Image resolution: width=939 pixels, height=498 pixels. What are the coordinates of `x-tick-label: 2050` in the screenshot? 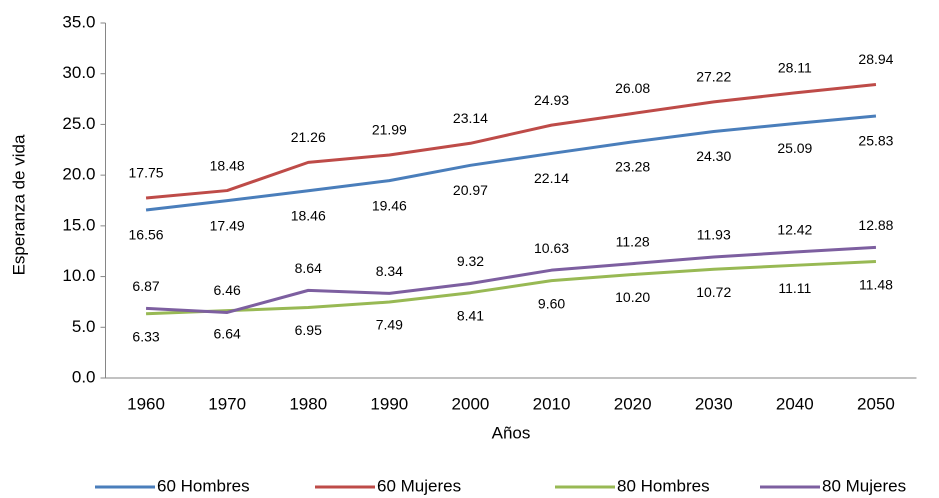 It's located at (876, 403).